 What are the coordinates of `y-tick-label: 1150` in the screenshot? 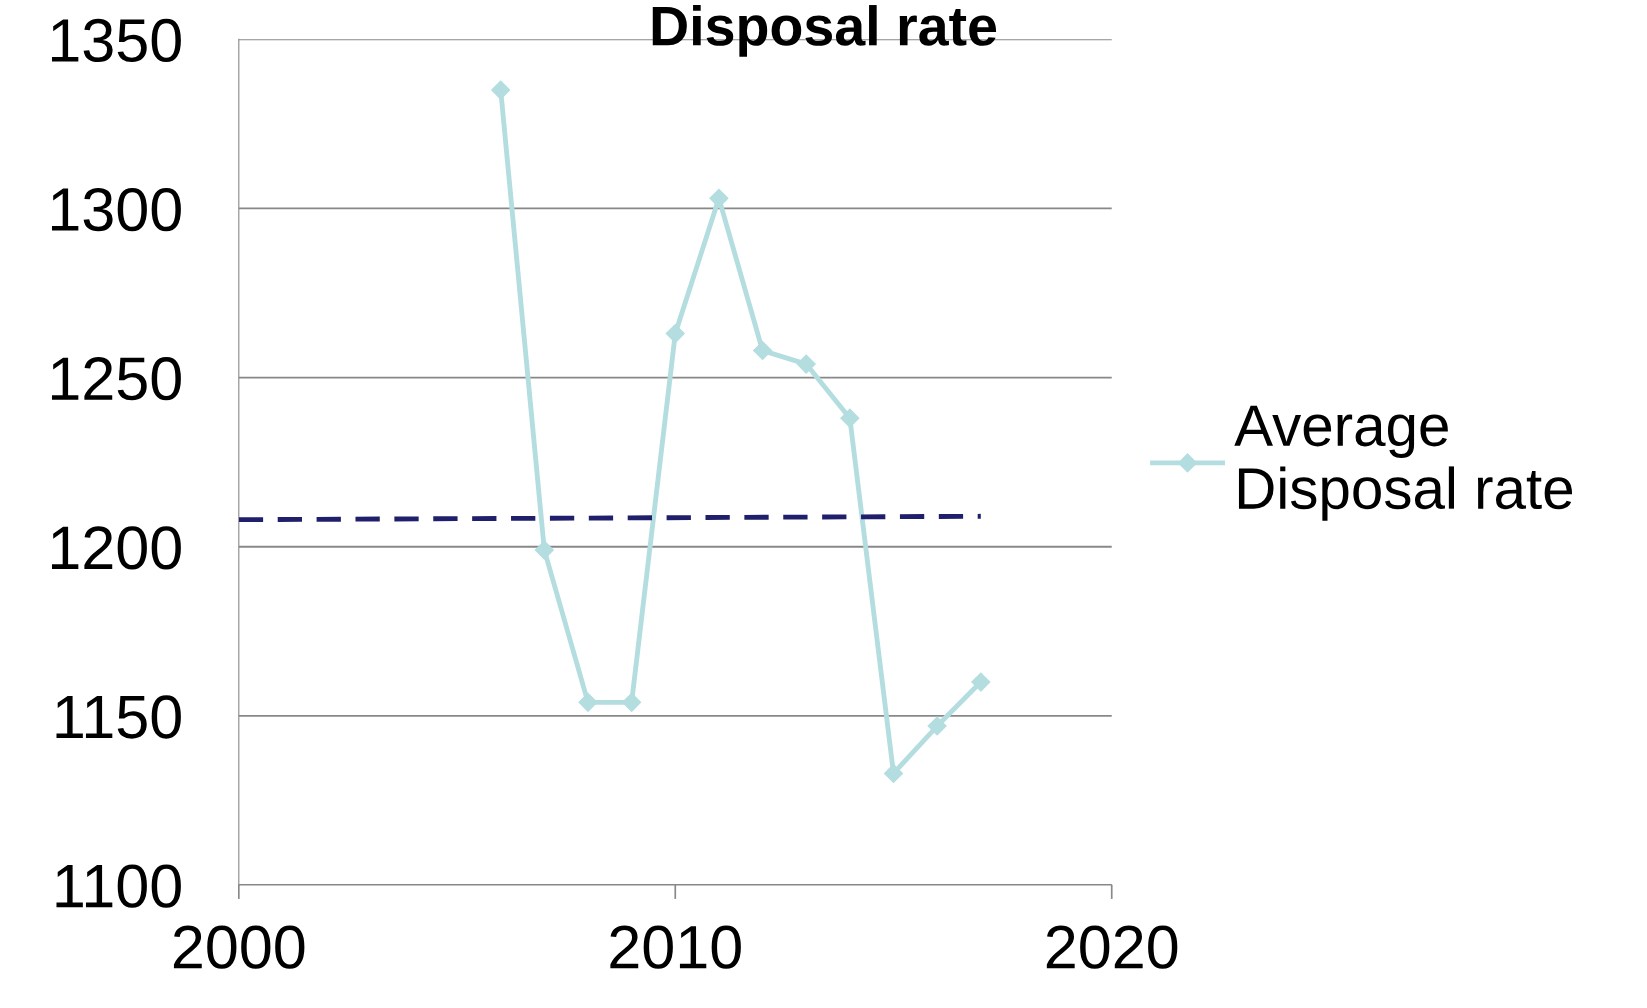 It's located at (118, 717).